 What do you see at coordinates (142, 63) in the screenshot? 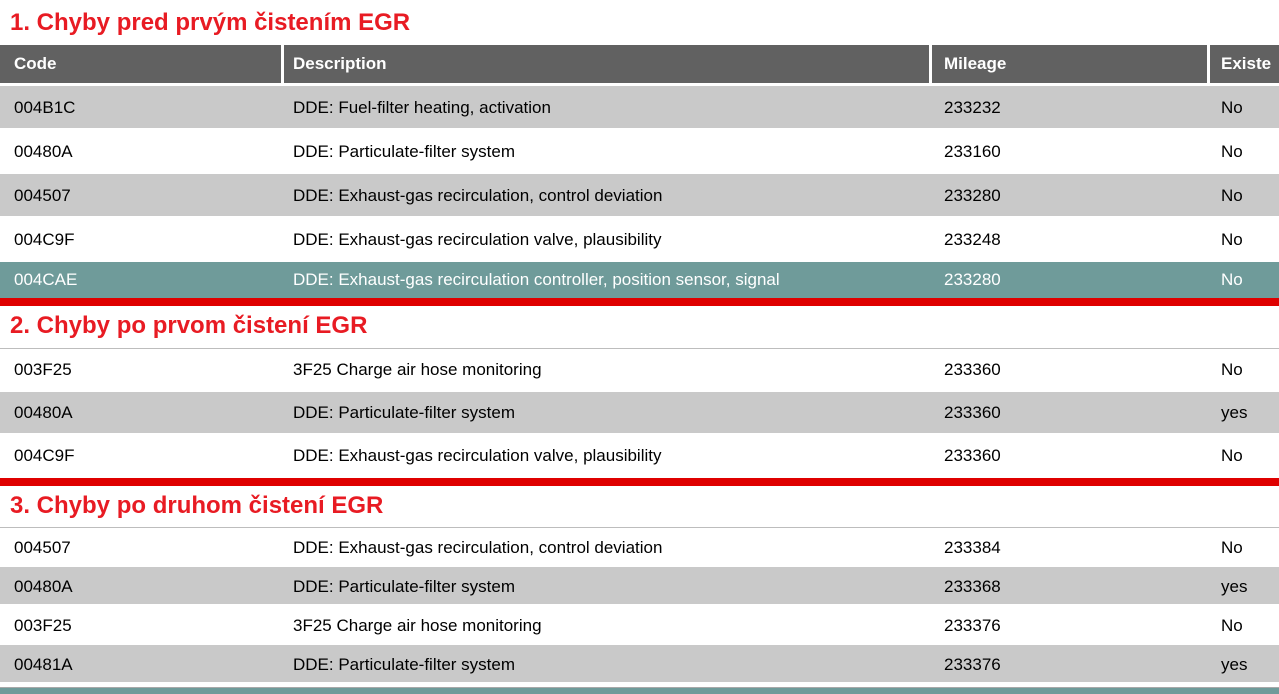
I see `column-header-code: Code` at bounding box center [142, 63].